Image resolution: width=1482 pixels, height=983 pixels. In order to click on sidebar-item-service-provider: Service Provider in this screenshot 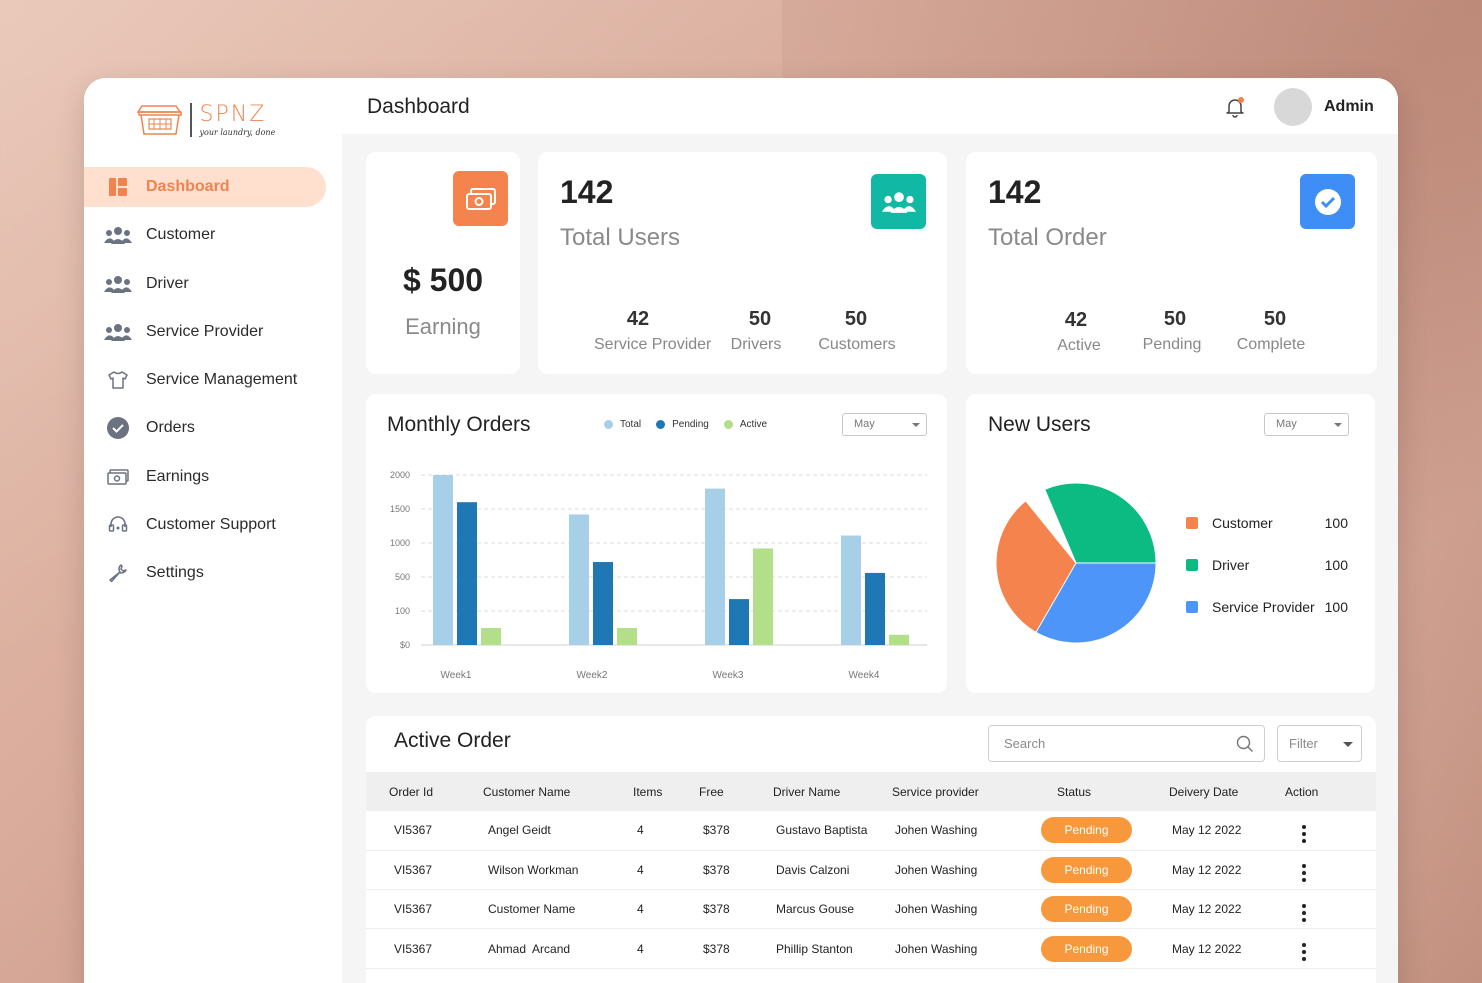, I will do `click(213, 332)`.